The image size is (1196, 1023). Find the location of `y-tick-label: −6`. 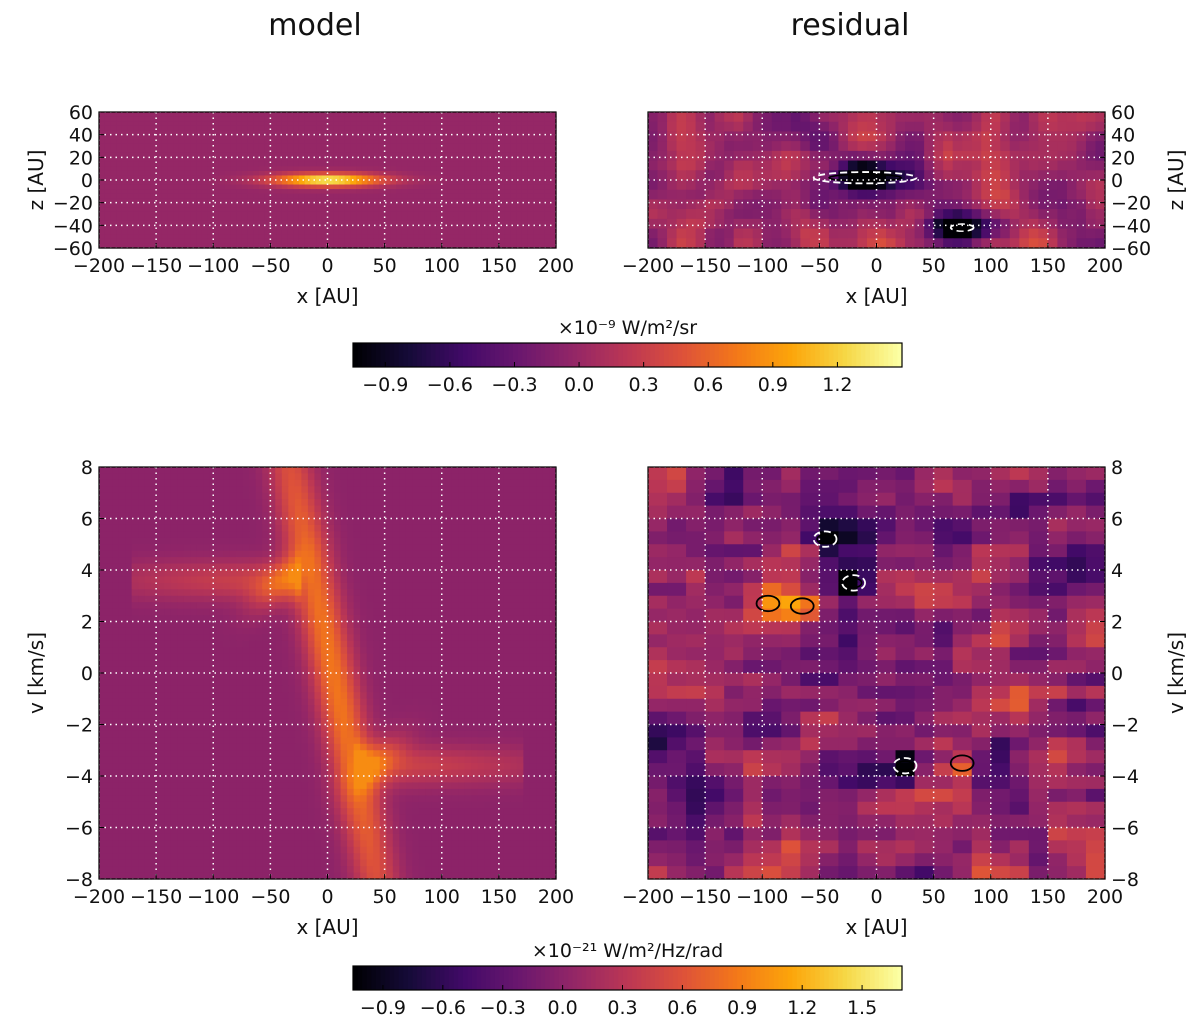

y-tick-label: −6 is located at coordinates (79, 829).